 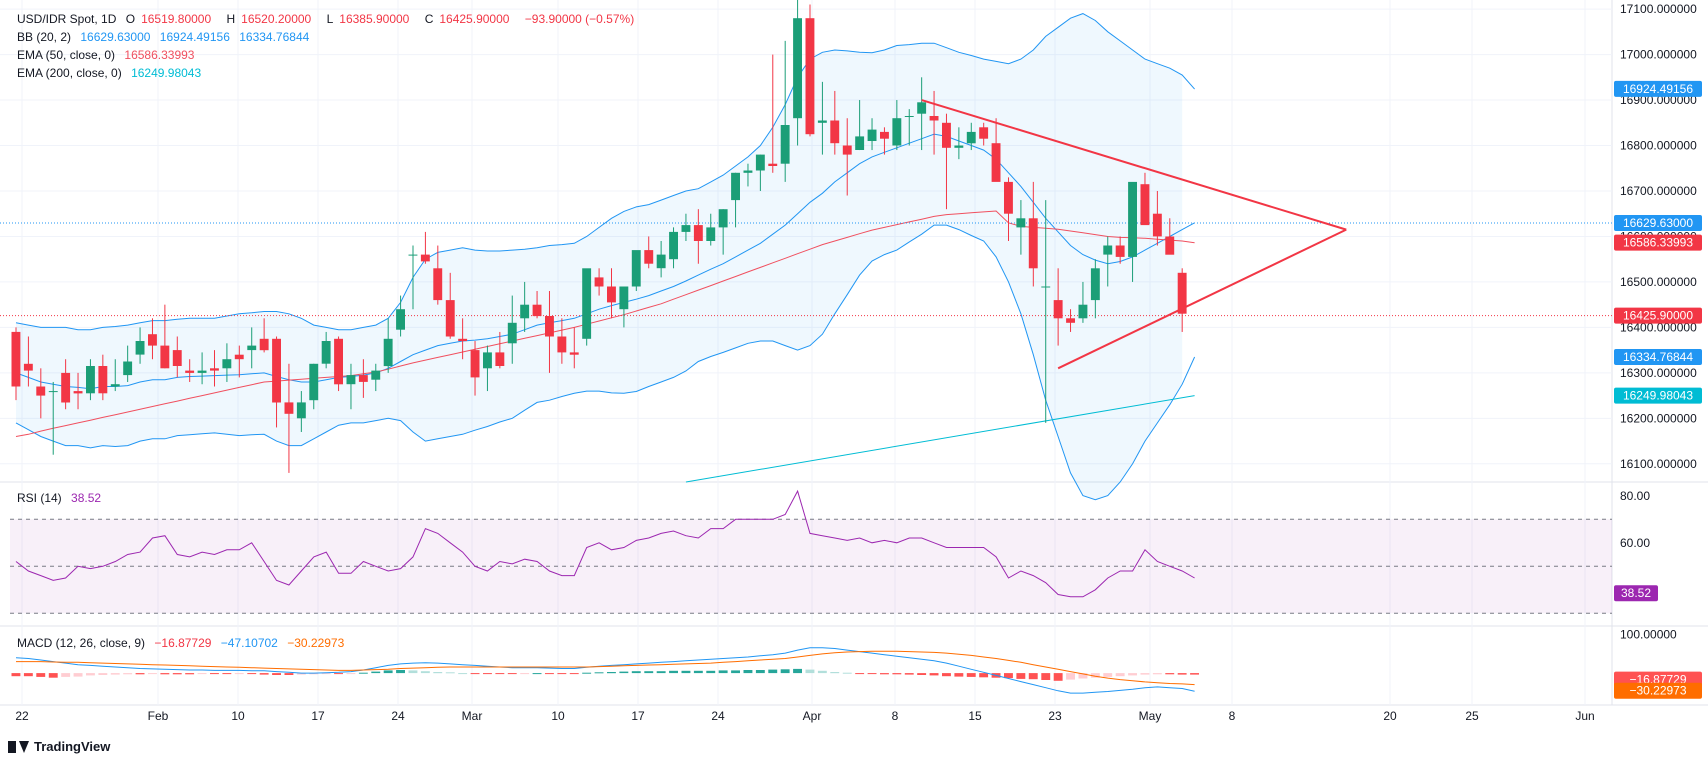 I want to click on time-tick-label: Mar, so click(x=472, y=716).